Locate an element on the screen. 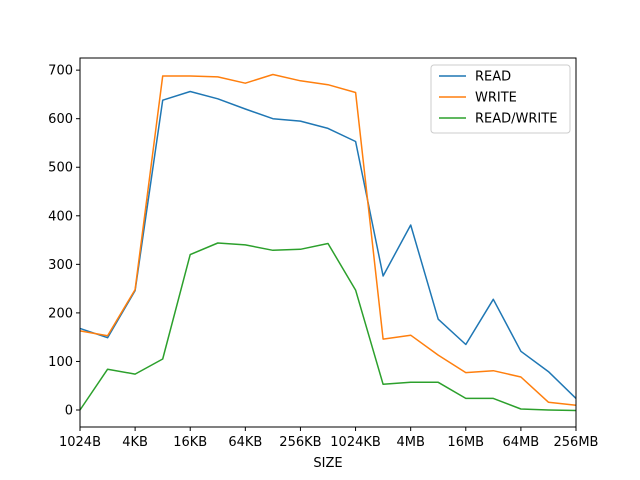 The image size is (640, 480). legend-label: READ is located at coordinates (493, 77).